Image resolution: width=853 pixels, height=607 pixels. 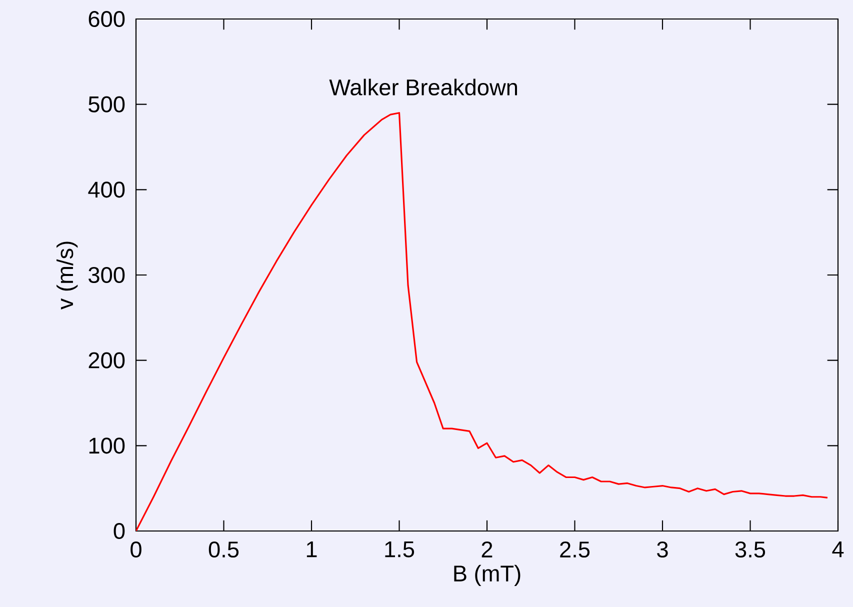 What do you see at coordinates (487, 549) in the screenshot?
I see `x-tick-label: 2` at bounding box center [487, 549].